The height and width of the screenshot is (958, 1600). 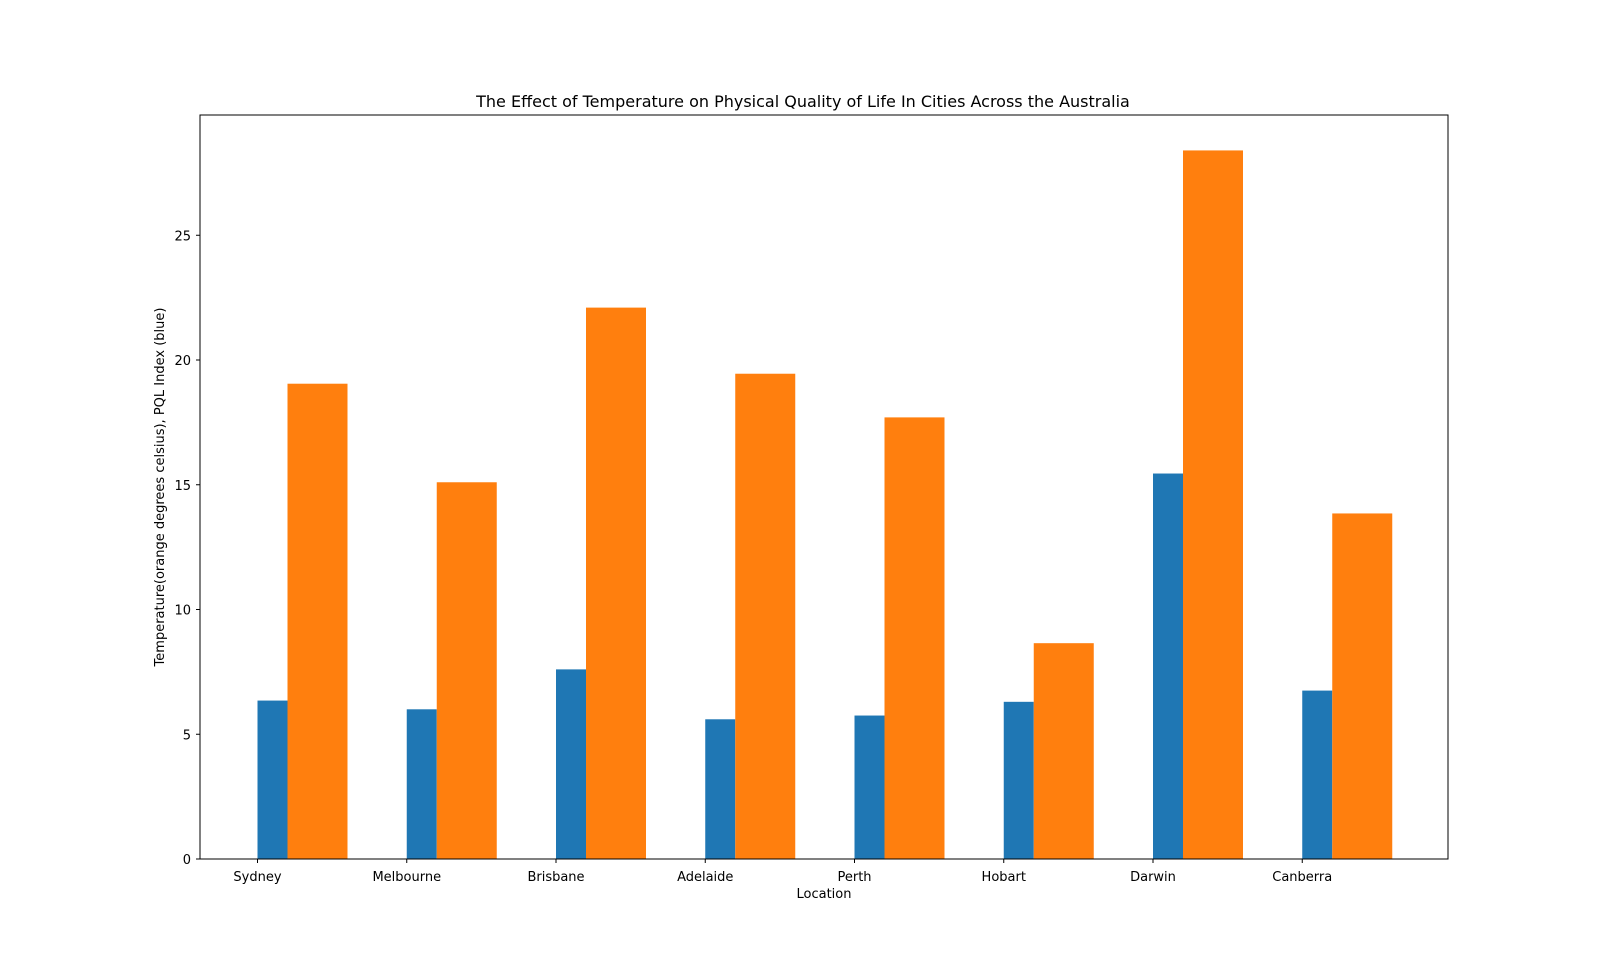 I want to click on y-tick-label: 20, so click(x=182, y=361).